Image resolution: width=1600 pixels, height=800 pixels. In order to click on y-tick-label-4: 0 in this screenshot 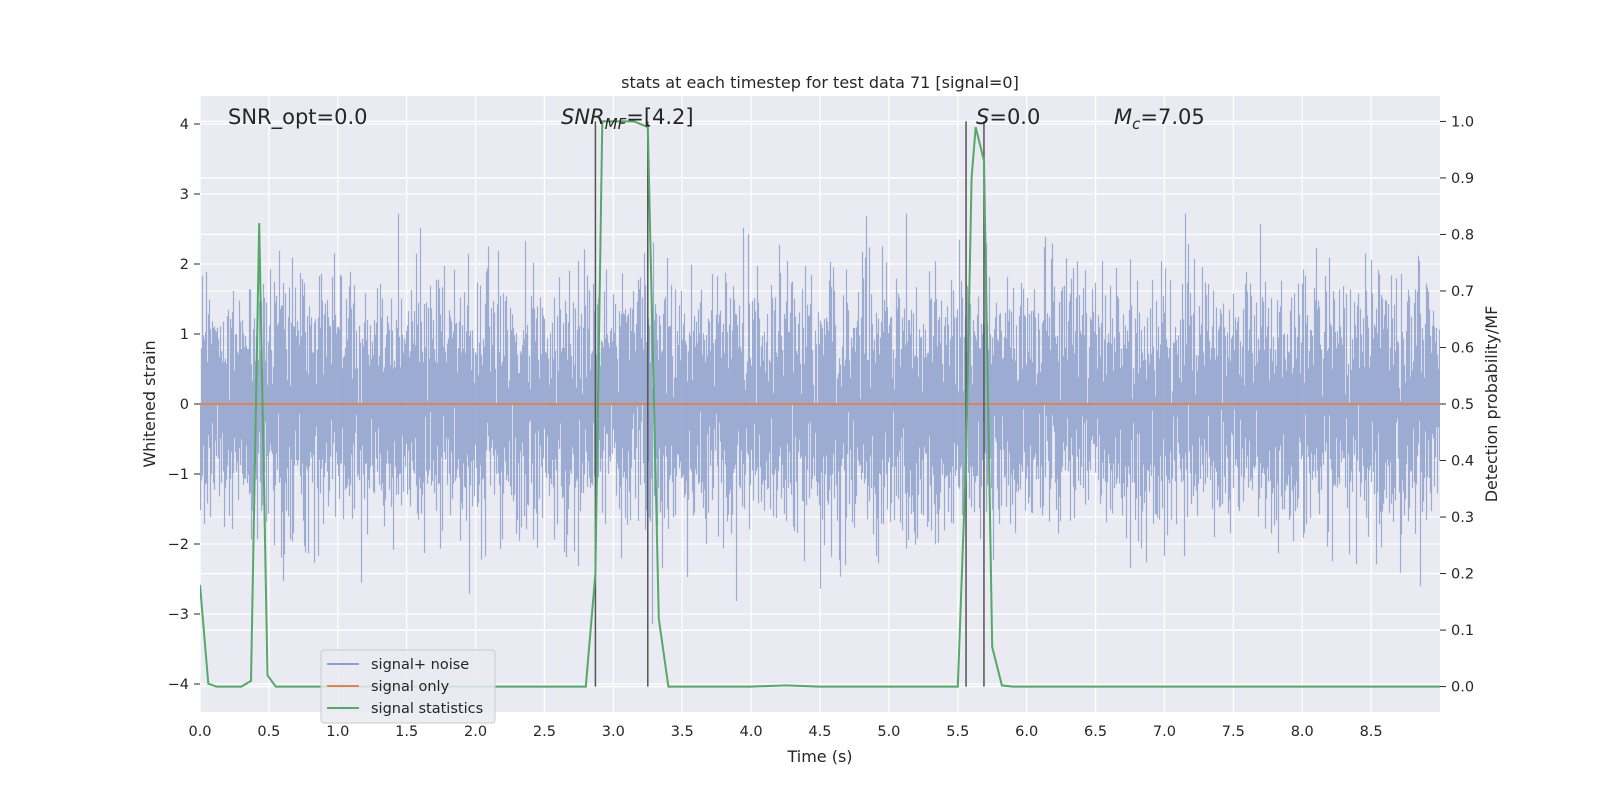, I will do `click(184, 405)`.